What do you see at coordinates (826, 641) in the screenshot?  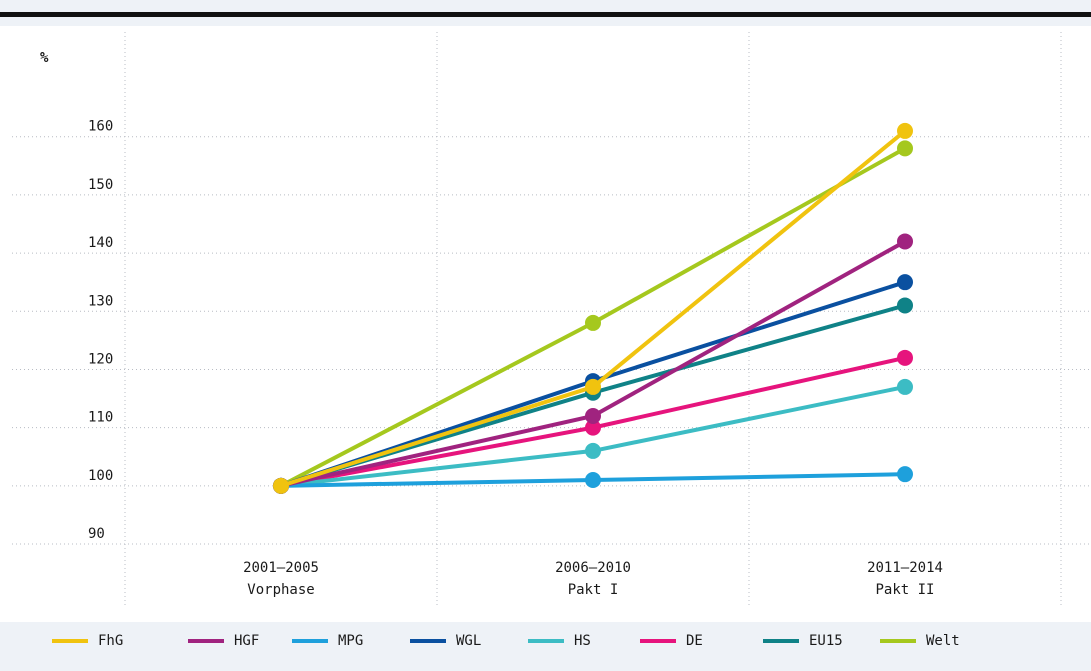 I see `legend-label: EU15` at bounding box center [826, 641].